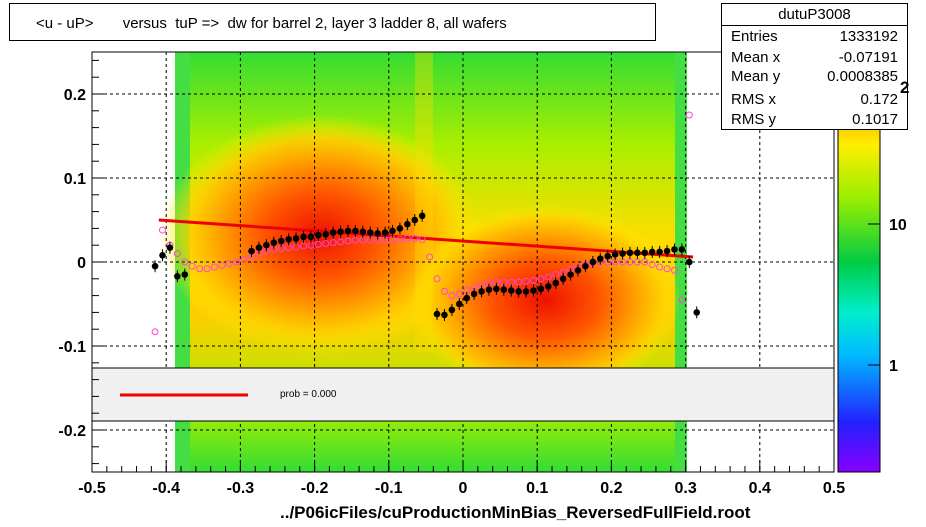 This screenshot has height=527, width=926. What do you see at coordinates (862, 76) in the screenshot?
I see `stats-value: 0.0008385` at bounding box center [862, 76].